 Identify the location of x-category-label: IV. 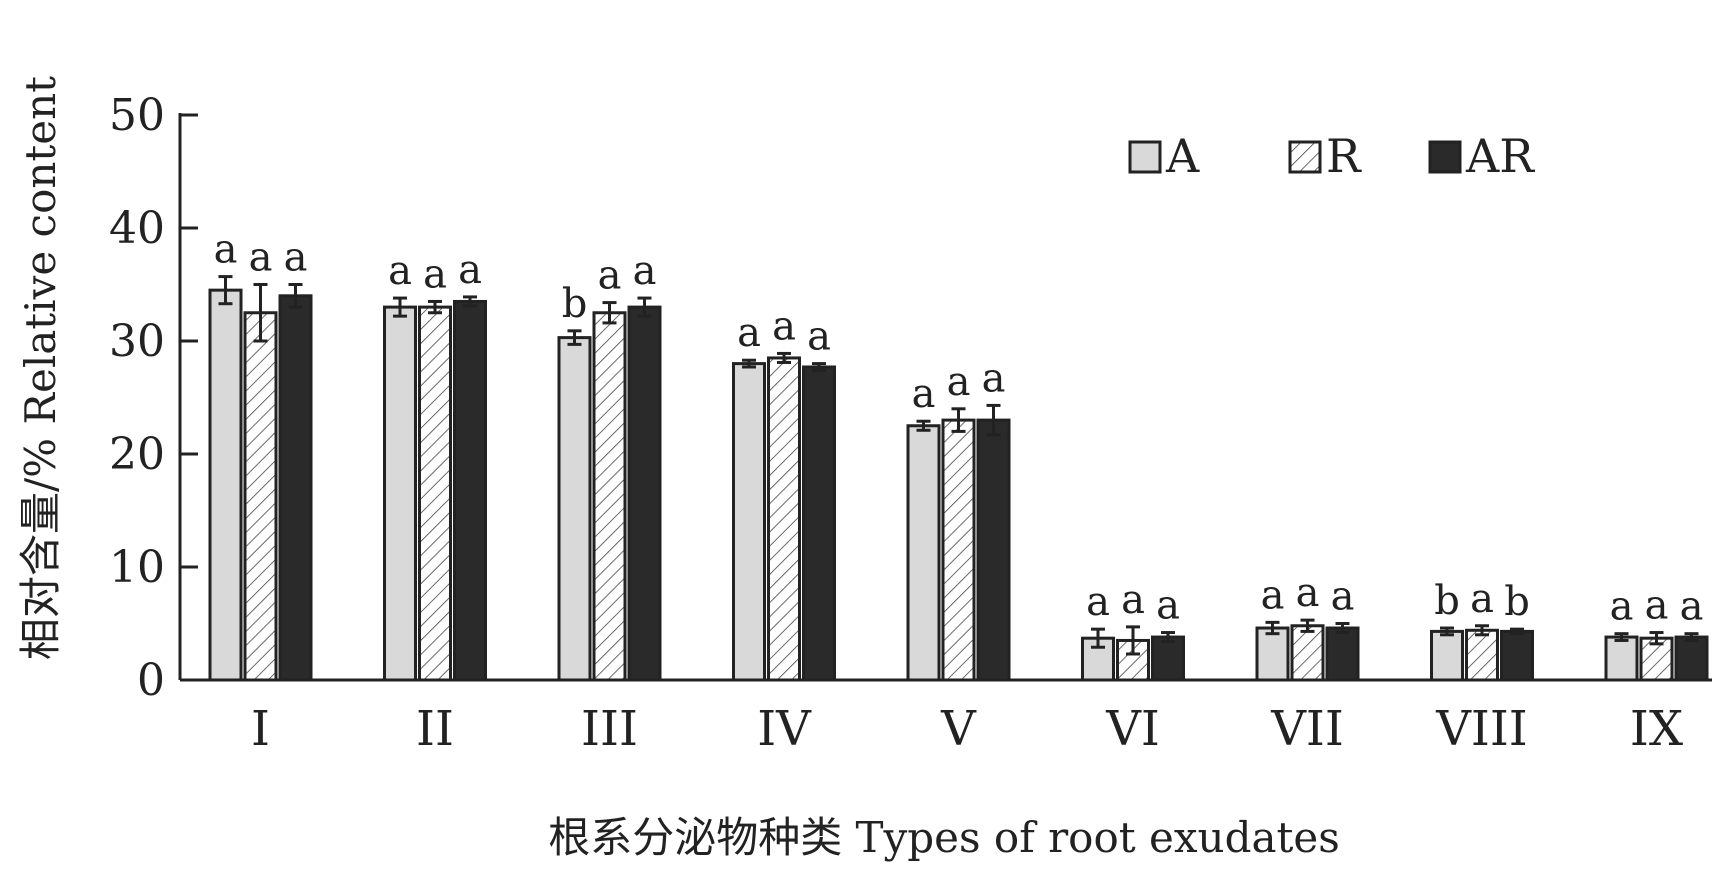
(784, 729).